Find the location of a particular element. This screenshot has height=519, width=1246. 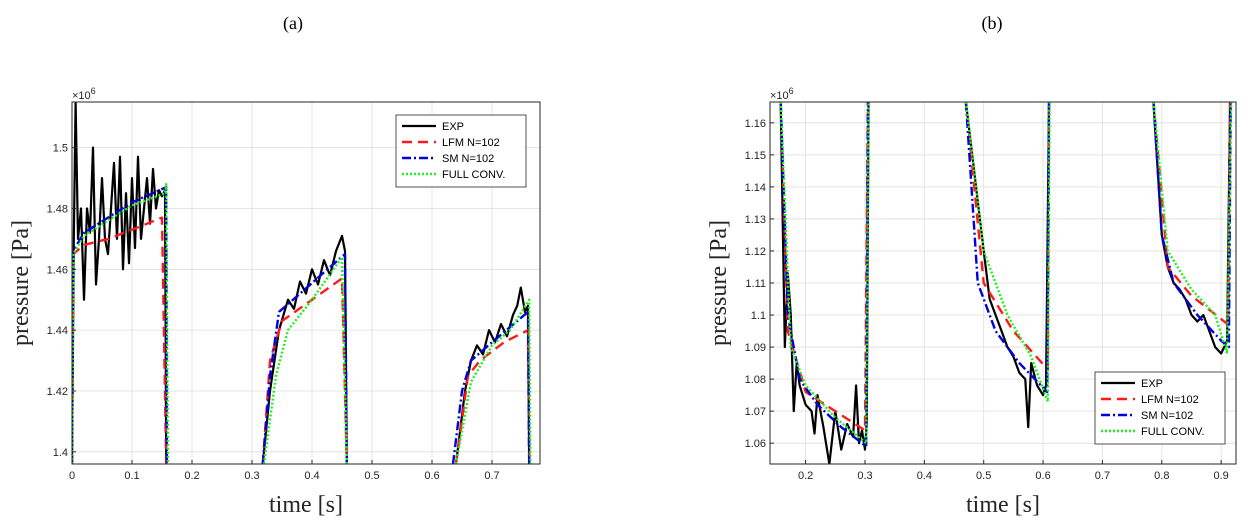

panel-a-legend-label-2: SM N=102 is located at coordinates (468, 159).